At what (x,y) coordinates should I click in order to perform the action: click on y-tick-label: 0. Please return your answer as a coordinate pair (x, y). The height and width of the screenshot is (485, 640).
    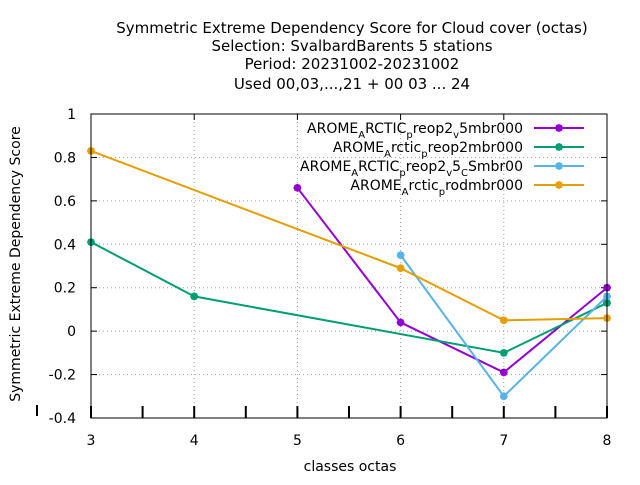
    Looking at the image, I should click on (71, 332).